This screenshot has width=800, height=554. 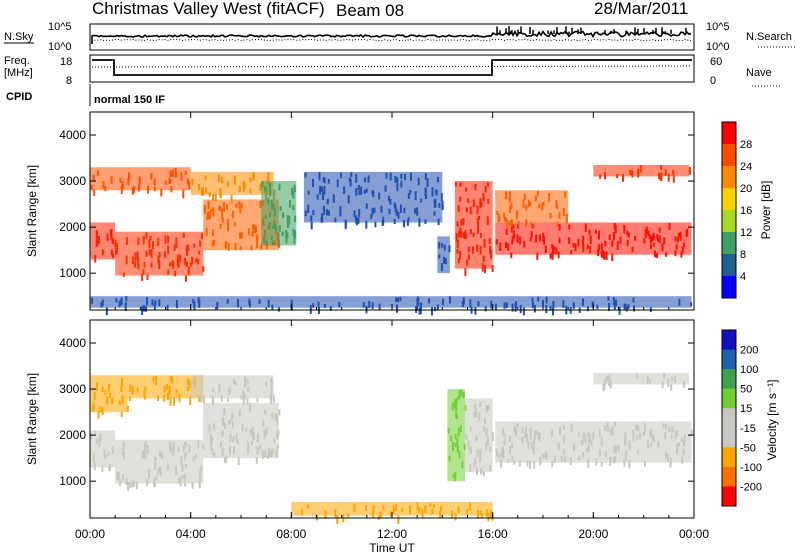 I want to click on velocity-colorbar-tick: -200, so click(x=751, y=487).